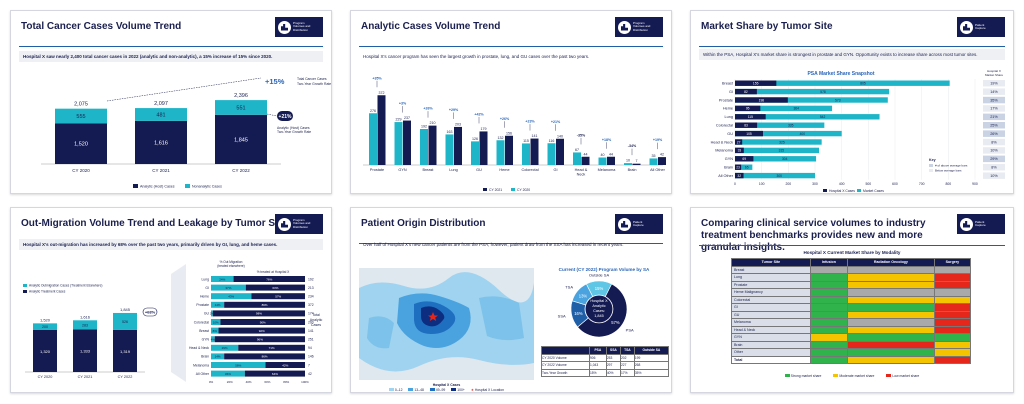 The image size is (1024, 404). What do you see at coordinates (240, 108) in the screenshot?
I see `label-nonanalytic: 551` at bounding box center [240, 108].